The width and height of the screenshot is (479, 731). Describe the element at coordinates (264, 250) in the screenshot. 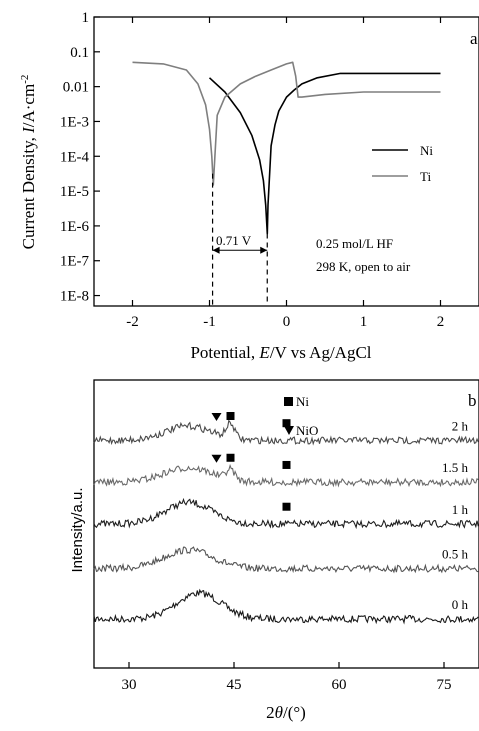

I see `gap-arrowhead-right` at that location.